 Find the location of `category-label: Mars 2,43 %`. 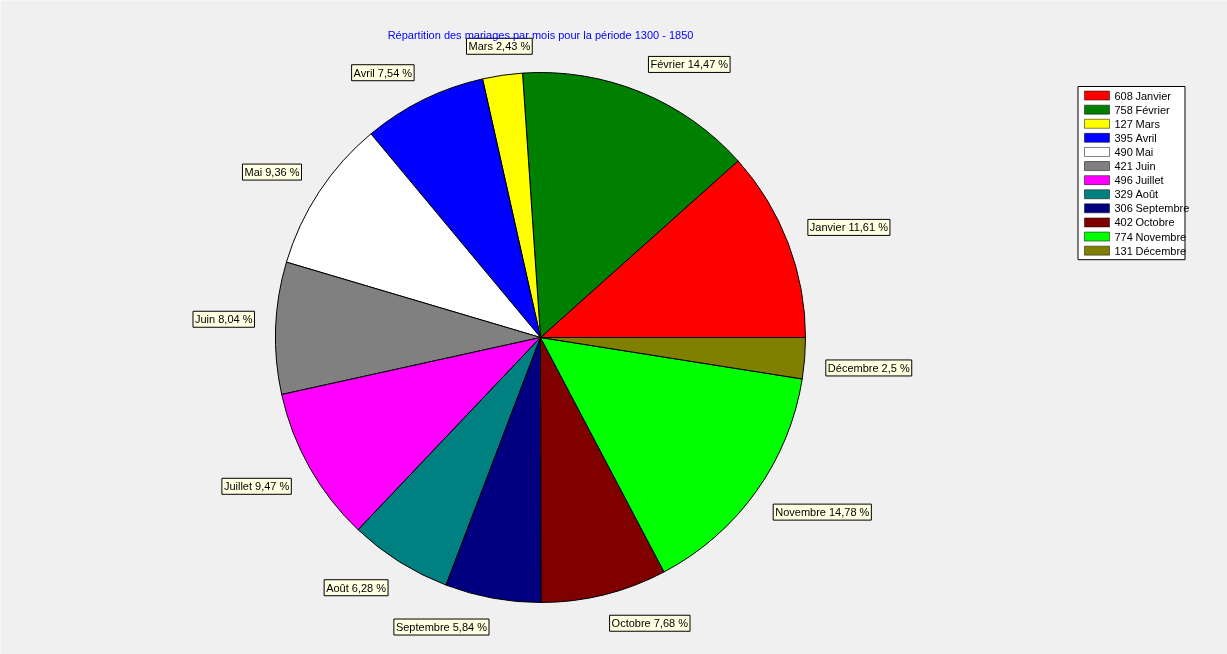

category-label: Mars 2,43 % is located at coordinates (499, 46).